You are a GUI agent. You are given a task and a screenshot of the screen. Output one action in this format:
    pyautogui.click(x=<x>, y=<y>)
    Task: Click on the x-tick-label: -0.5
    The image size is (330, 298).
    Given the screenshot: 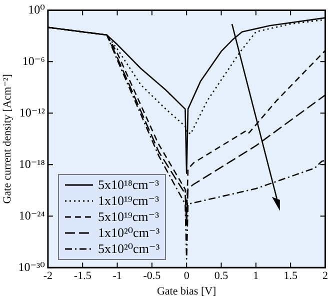 What is the action you would take?
    pyautogui.click(x=152, y=276)
    